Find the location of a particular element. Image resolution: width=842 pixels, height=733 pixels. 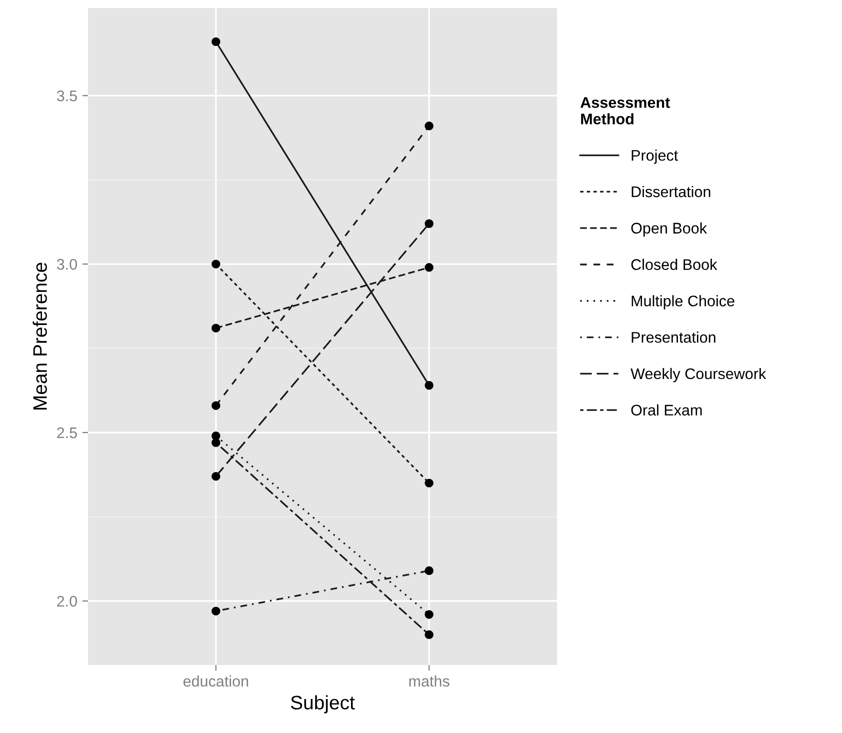

x-tick-label: education is located at coordinates (215, 681).